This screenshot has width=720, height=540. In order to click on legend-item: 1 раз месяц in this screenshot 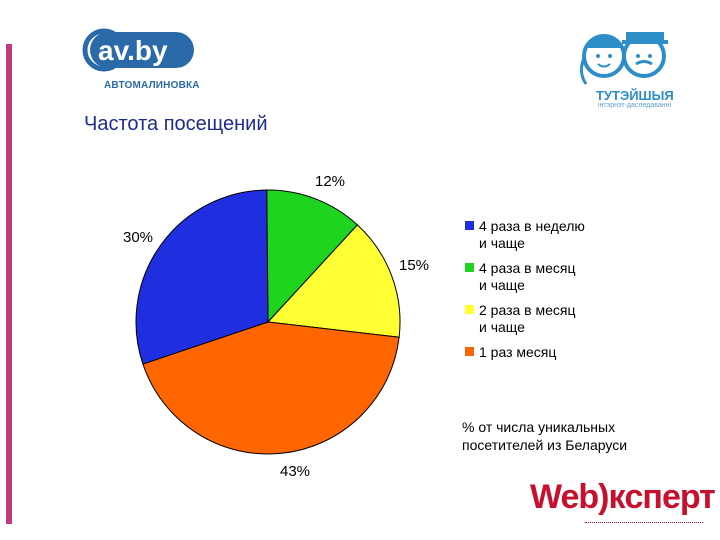, I will do `click(565, 352)`.